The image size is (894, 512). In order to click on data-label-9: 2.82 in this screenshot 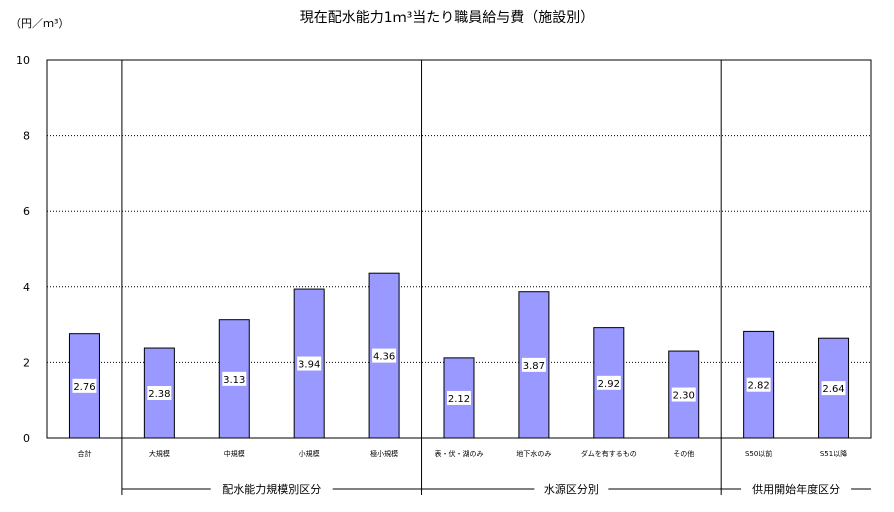, I will do `click(759, 386)`.